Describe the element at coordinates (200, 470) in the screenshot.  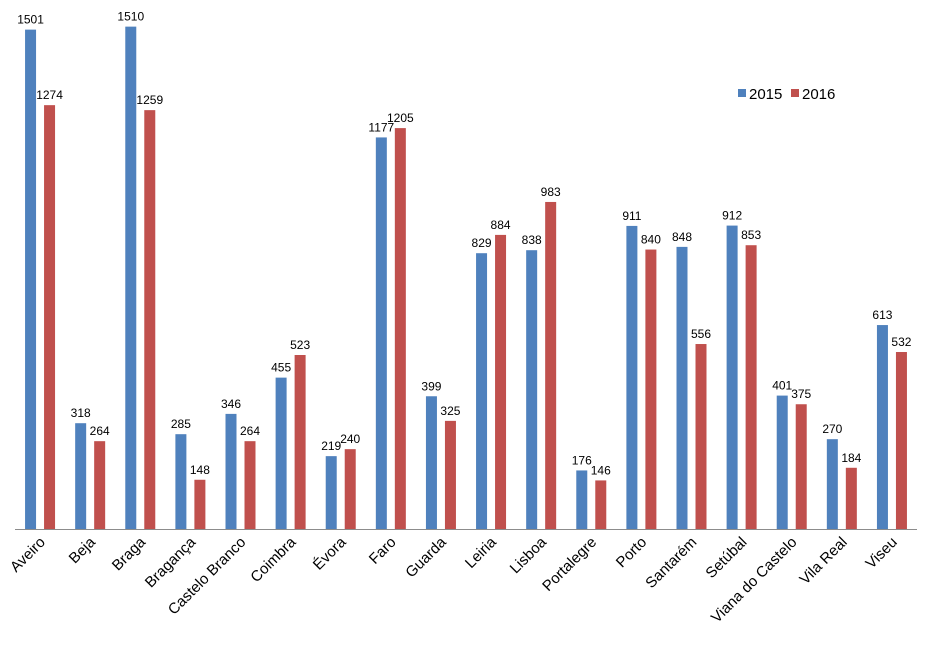
I see `value-label-braganca-2016: 148` at that location.